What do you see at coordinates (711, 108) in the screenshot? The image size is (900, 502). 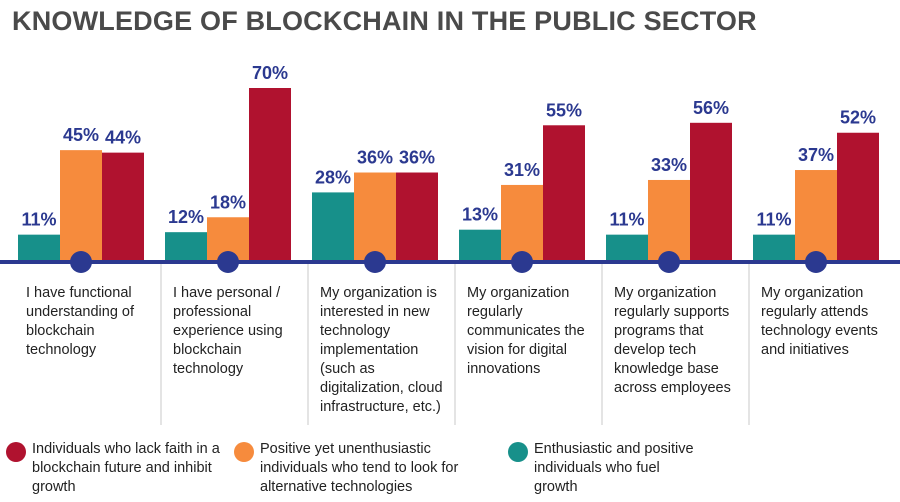 I see `value-label: 56%` at bounding box center [711, 108].